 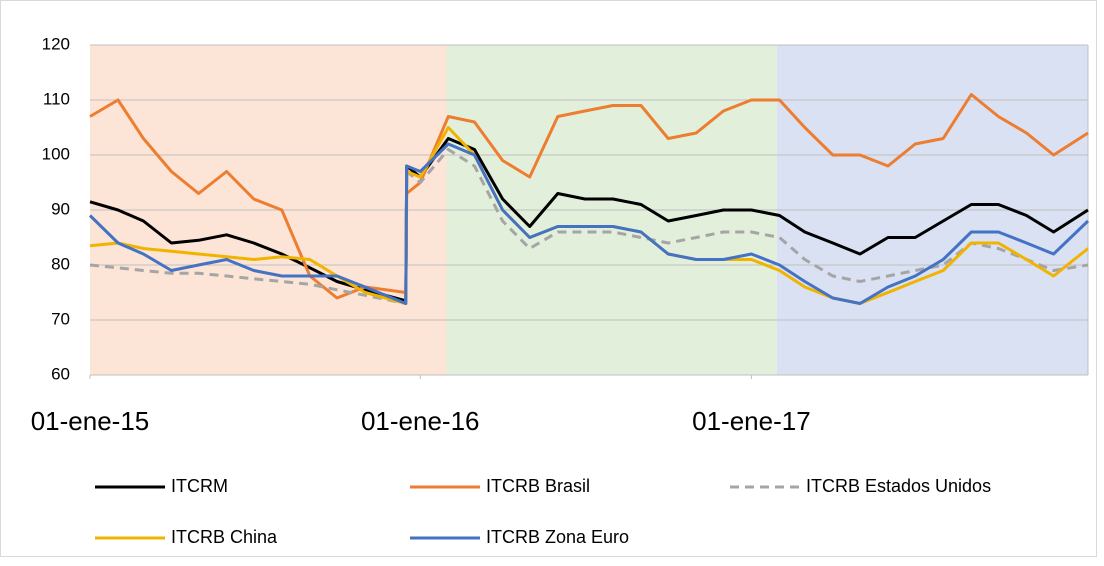 What do you see at coordinates (751, 421) in the screenshot?
I see `x-tick-label: 01-ene-17` at bounding box center [751, 421].